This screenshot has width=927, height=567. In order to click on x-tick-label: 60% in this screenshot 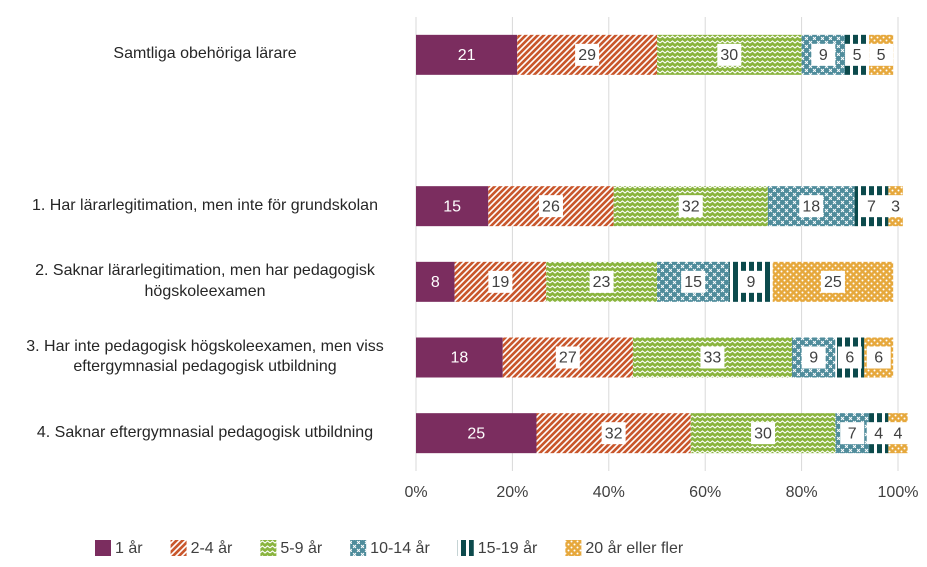, I will do `click(705, 492)`.